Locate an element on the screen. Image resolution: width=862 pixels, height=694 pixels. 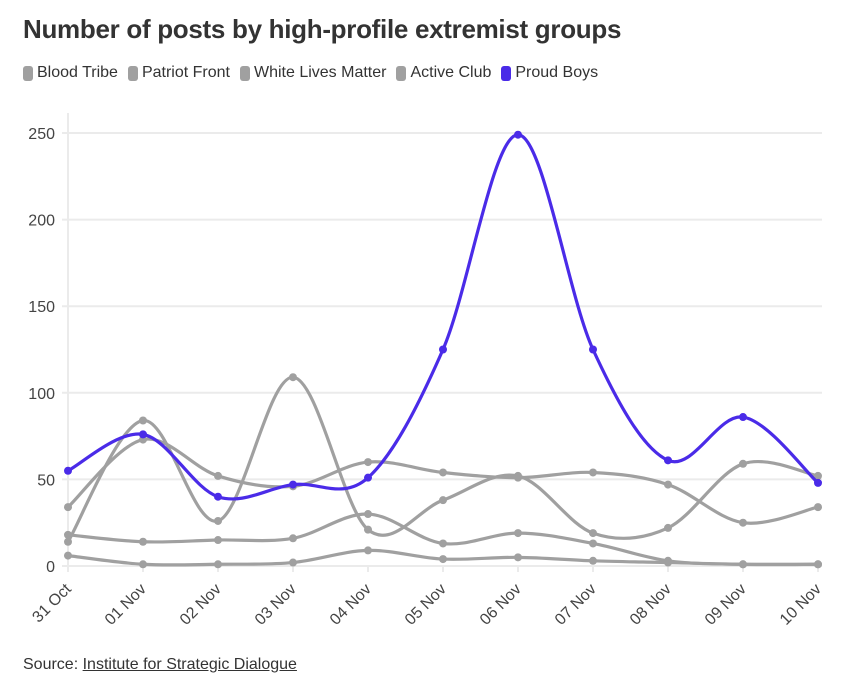
x-tick-label: 08 Nov is located at coordinates (651, 605).